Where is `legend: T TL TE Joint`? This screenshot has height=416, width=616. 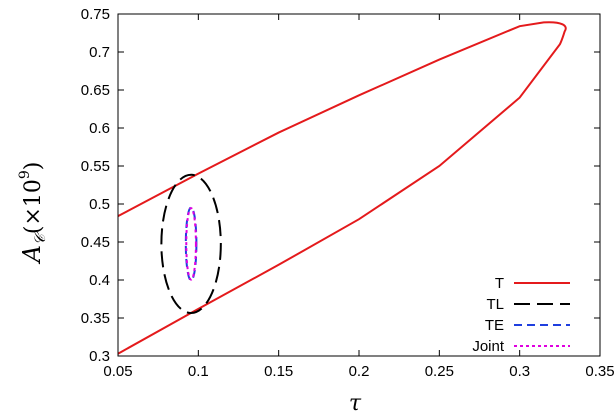
legend: T TL TE Joint is located at coordinates (521, 315).